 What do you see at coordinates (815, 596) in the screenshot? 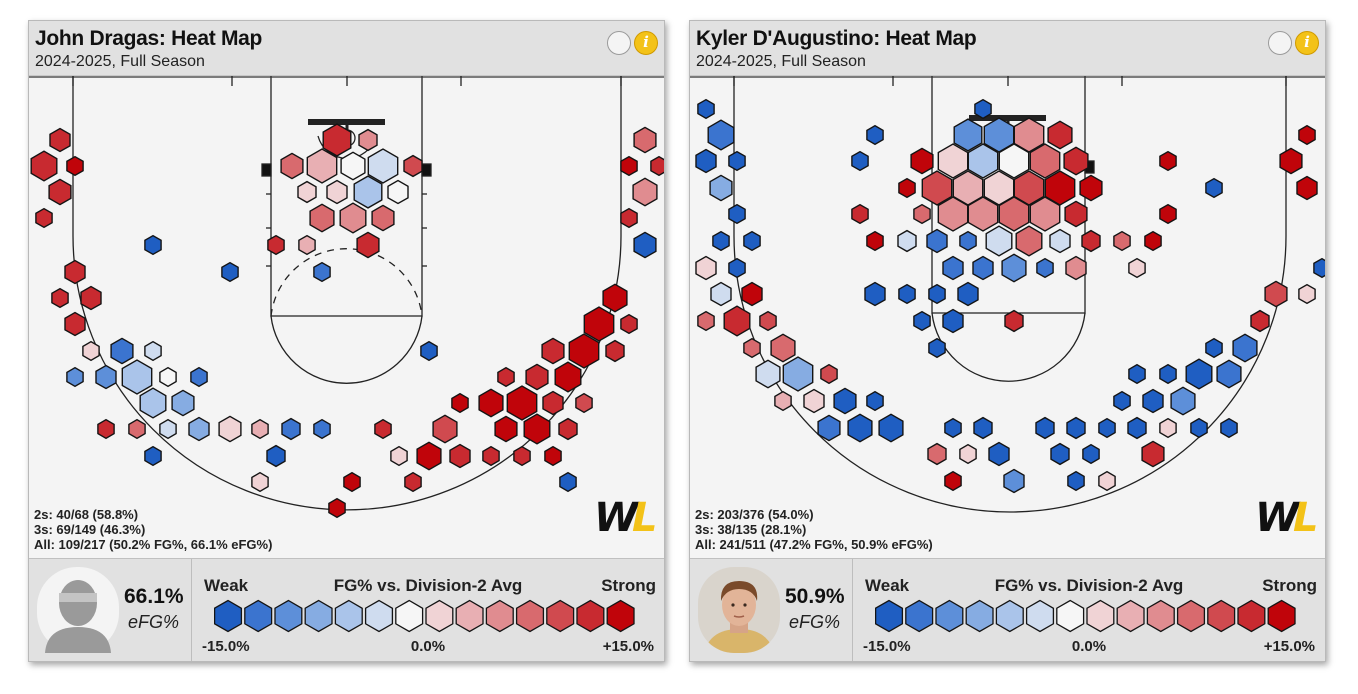
I see `efg-value: 50.9%` at bounding box center [815, 596].